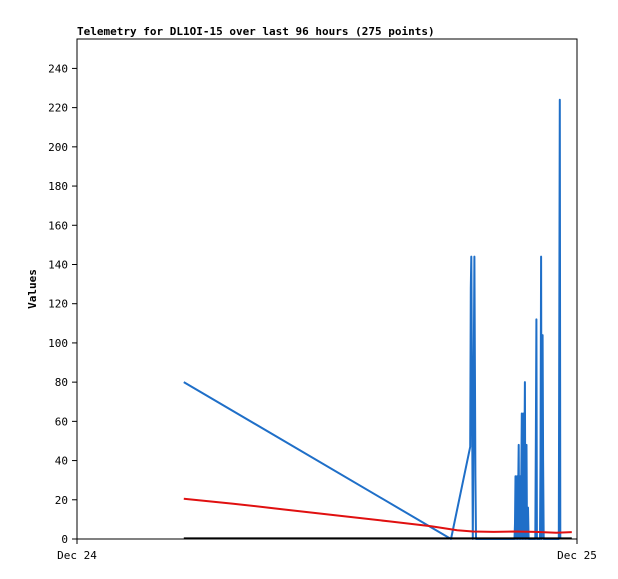 Image resolution: width=618 pixels, height=579 pixels. Describe the element at coordinates (58, 68) in the screenshot. I see `y-tick-label: 240` at that location.